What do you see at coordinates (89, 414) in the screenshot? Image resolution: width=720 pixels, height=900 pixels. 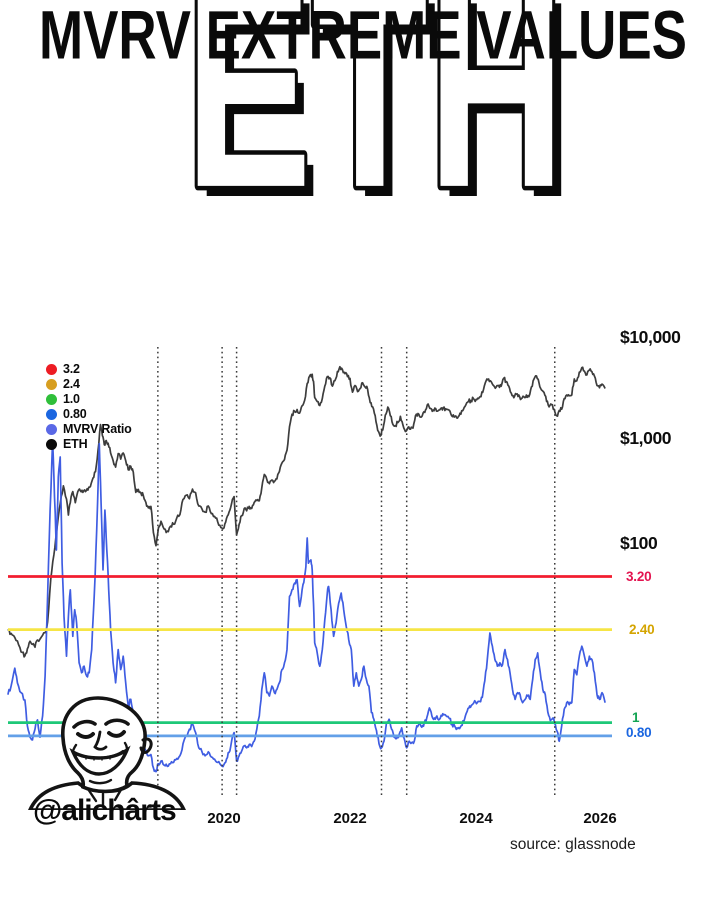 I see `legend-item-0-80: 0.80` at bounding box center [89, 414].